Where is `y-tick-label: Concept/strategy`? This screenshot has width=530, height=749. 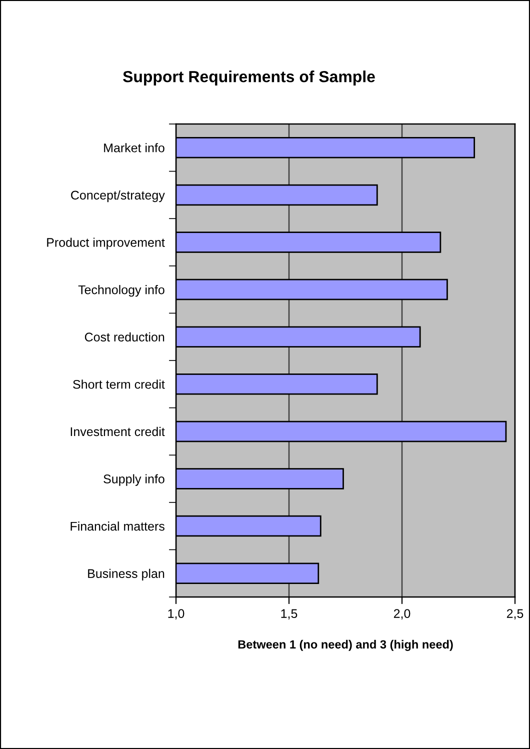
y-tick-label: Concept/strategy is located at coordinates (118, 196).